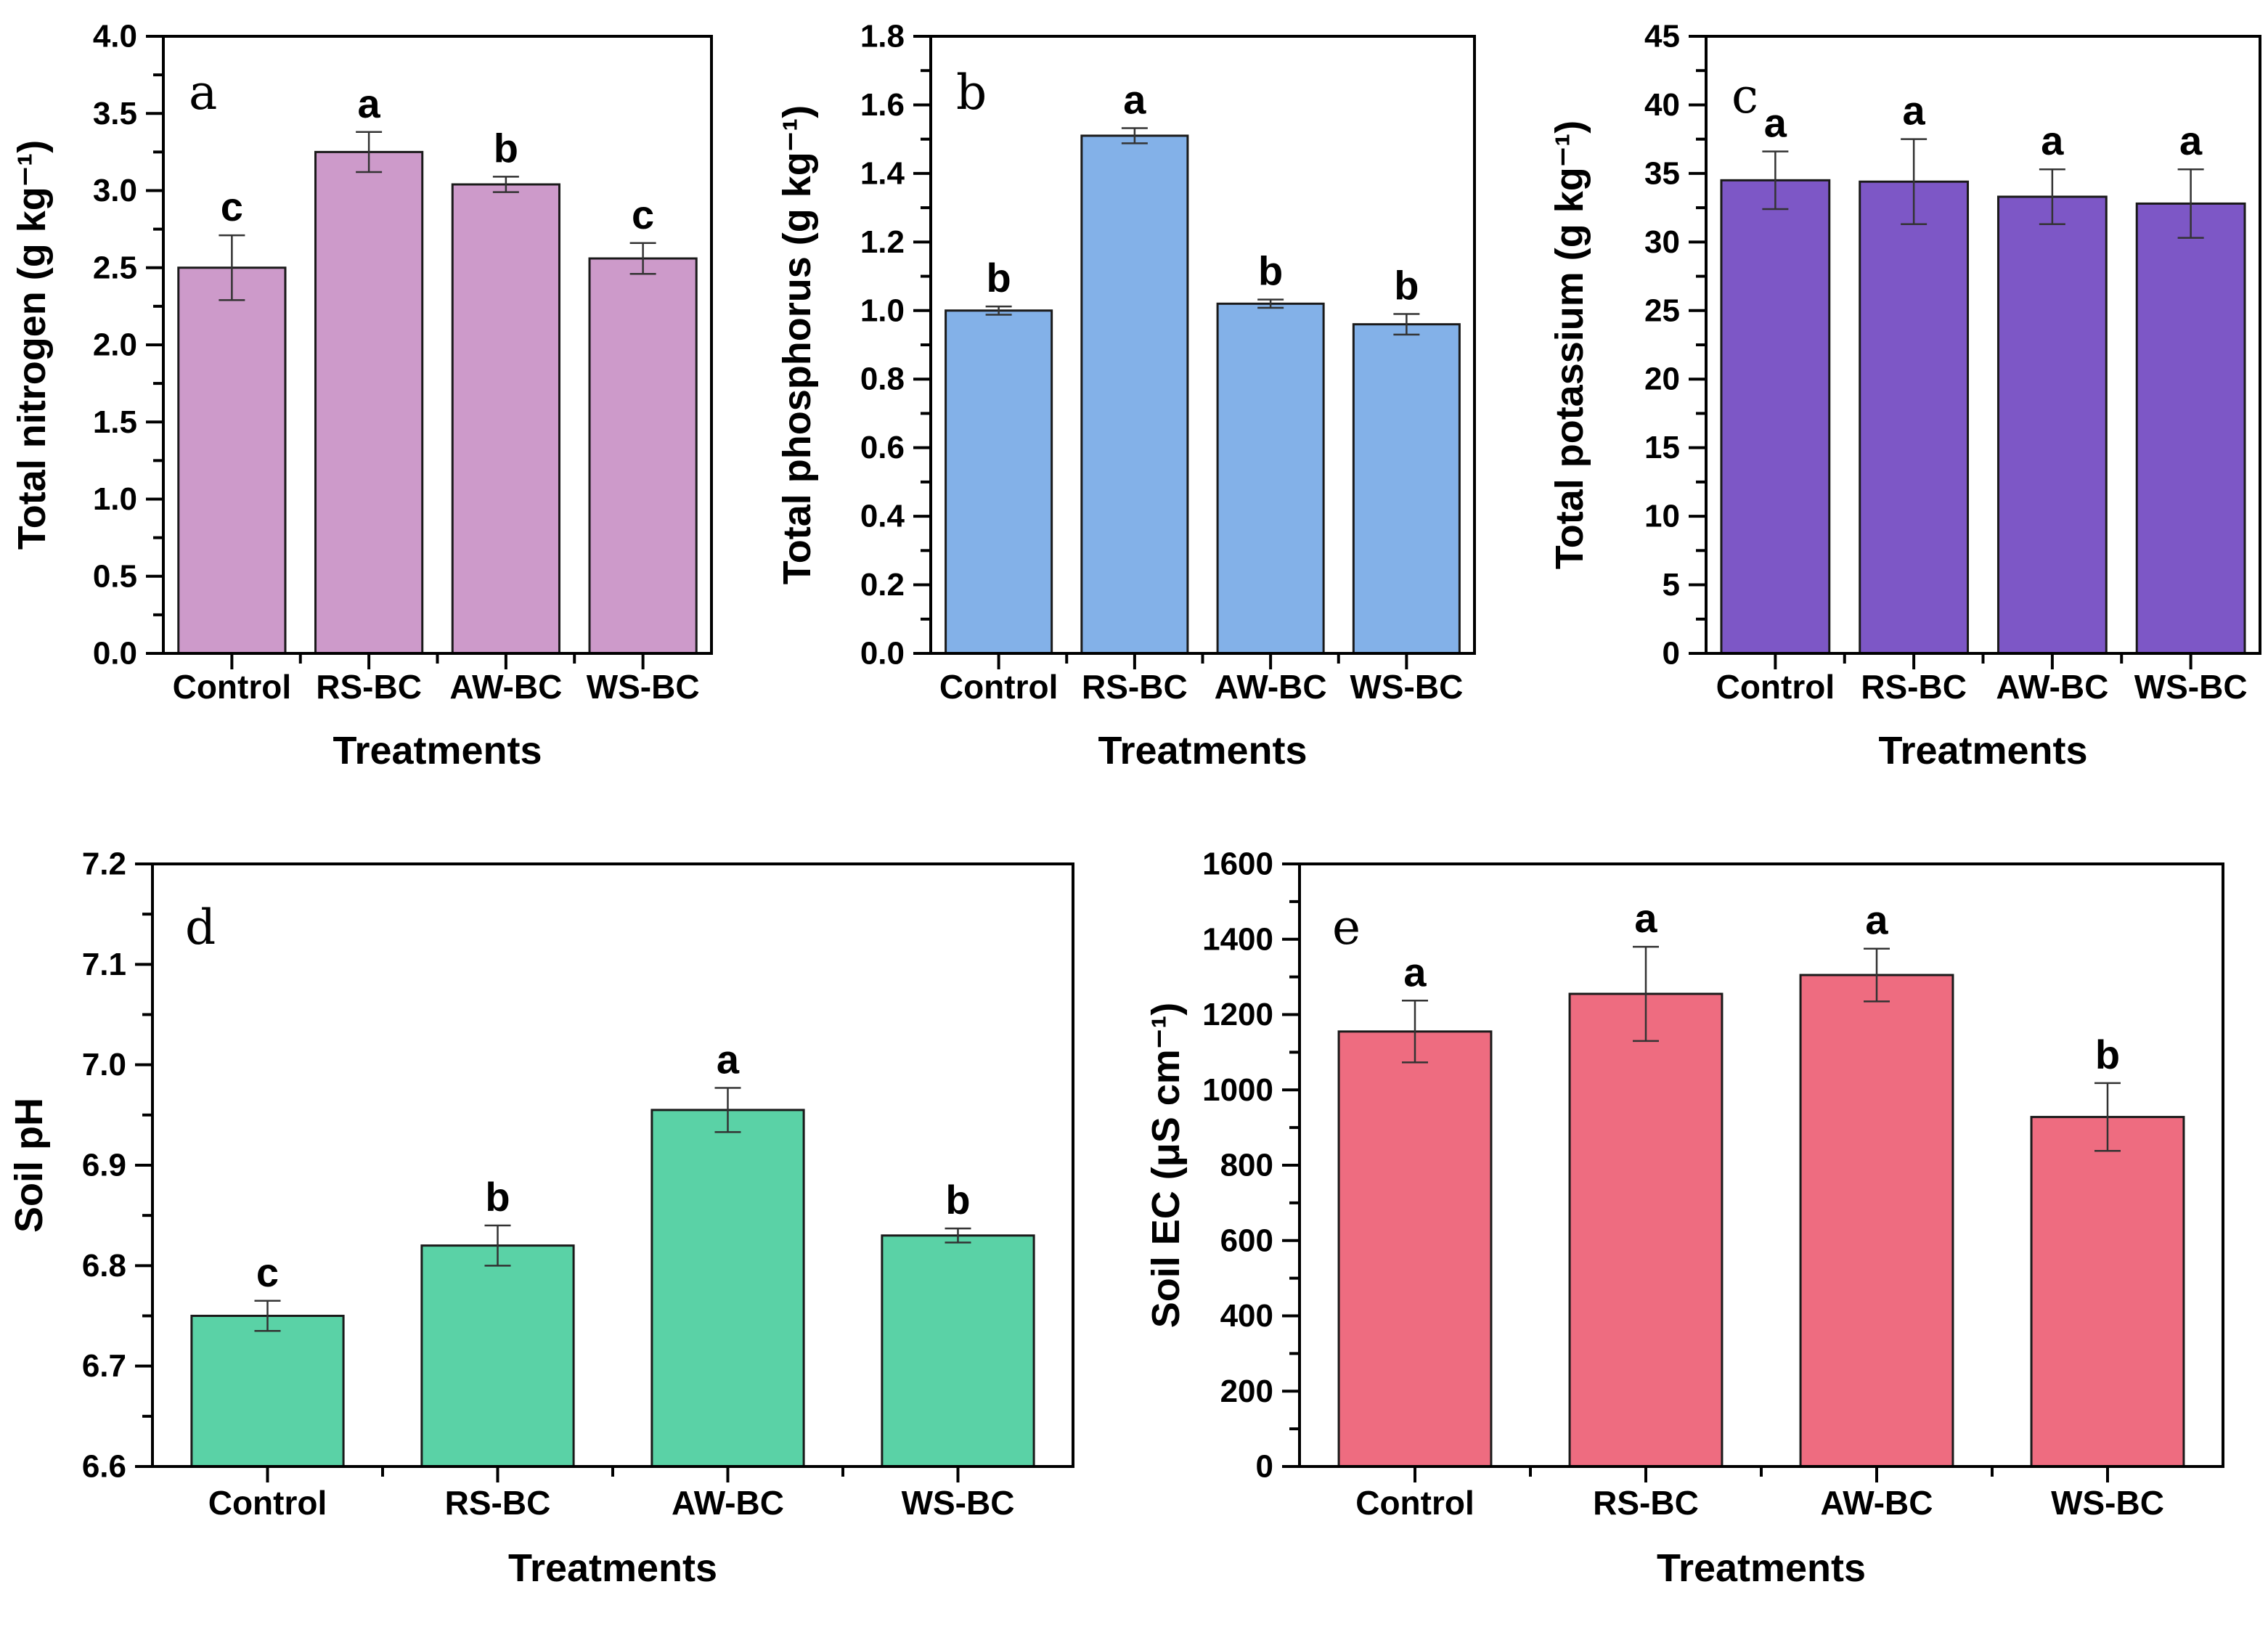 This screenshot has height=1640, width=2268. What do you see at coordinates (104, 964) in the screenshot?
I see `y-tick-label: 7.1` at bounding box center [104, 964].